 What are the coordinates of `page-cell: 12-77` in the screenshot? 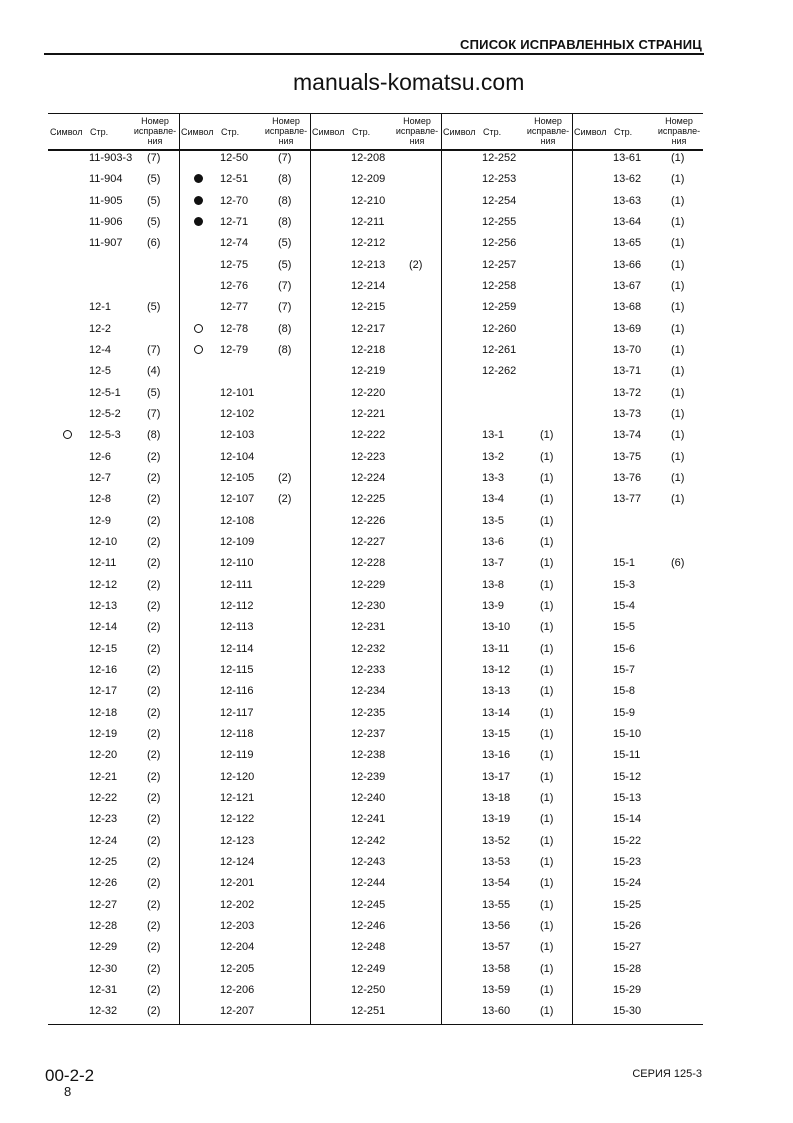 It's located at (234, 307).